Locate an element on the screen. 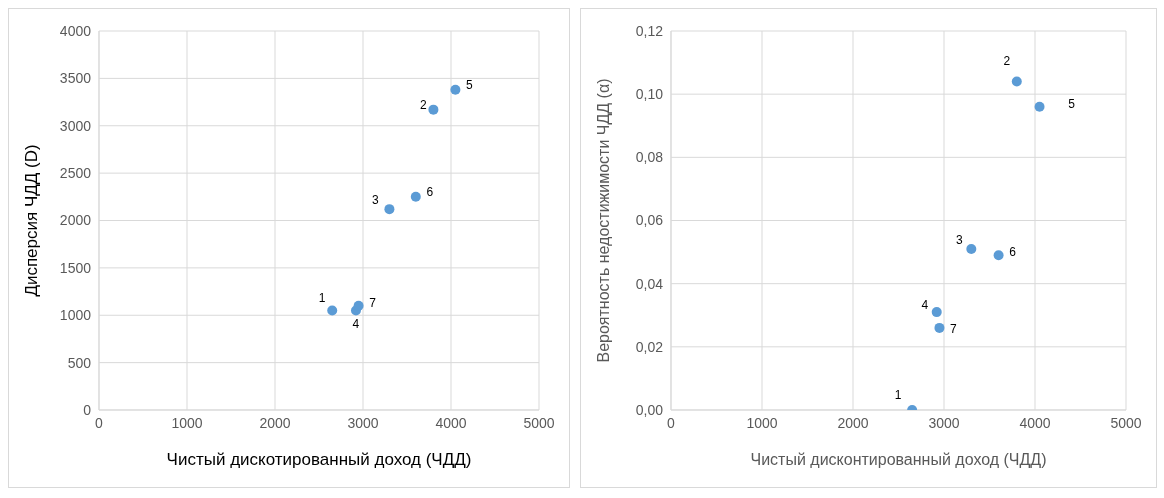  y-tick-label: 3000 is located at coordinates (75, 125).